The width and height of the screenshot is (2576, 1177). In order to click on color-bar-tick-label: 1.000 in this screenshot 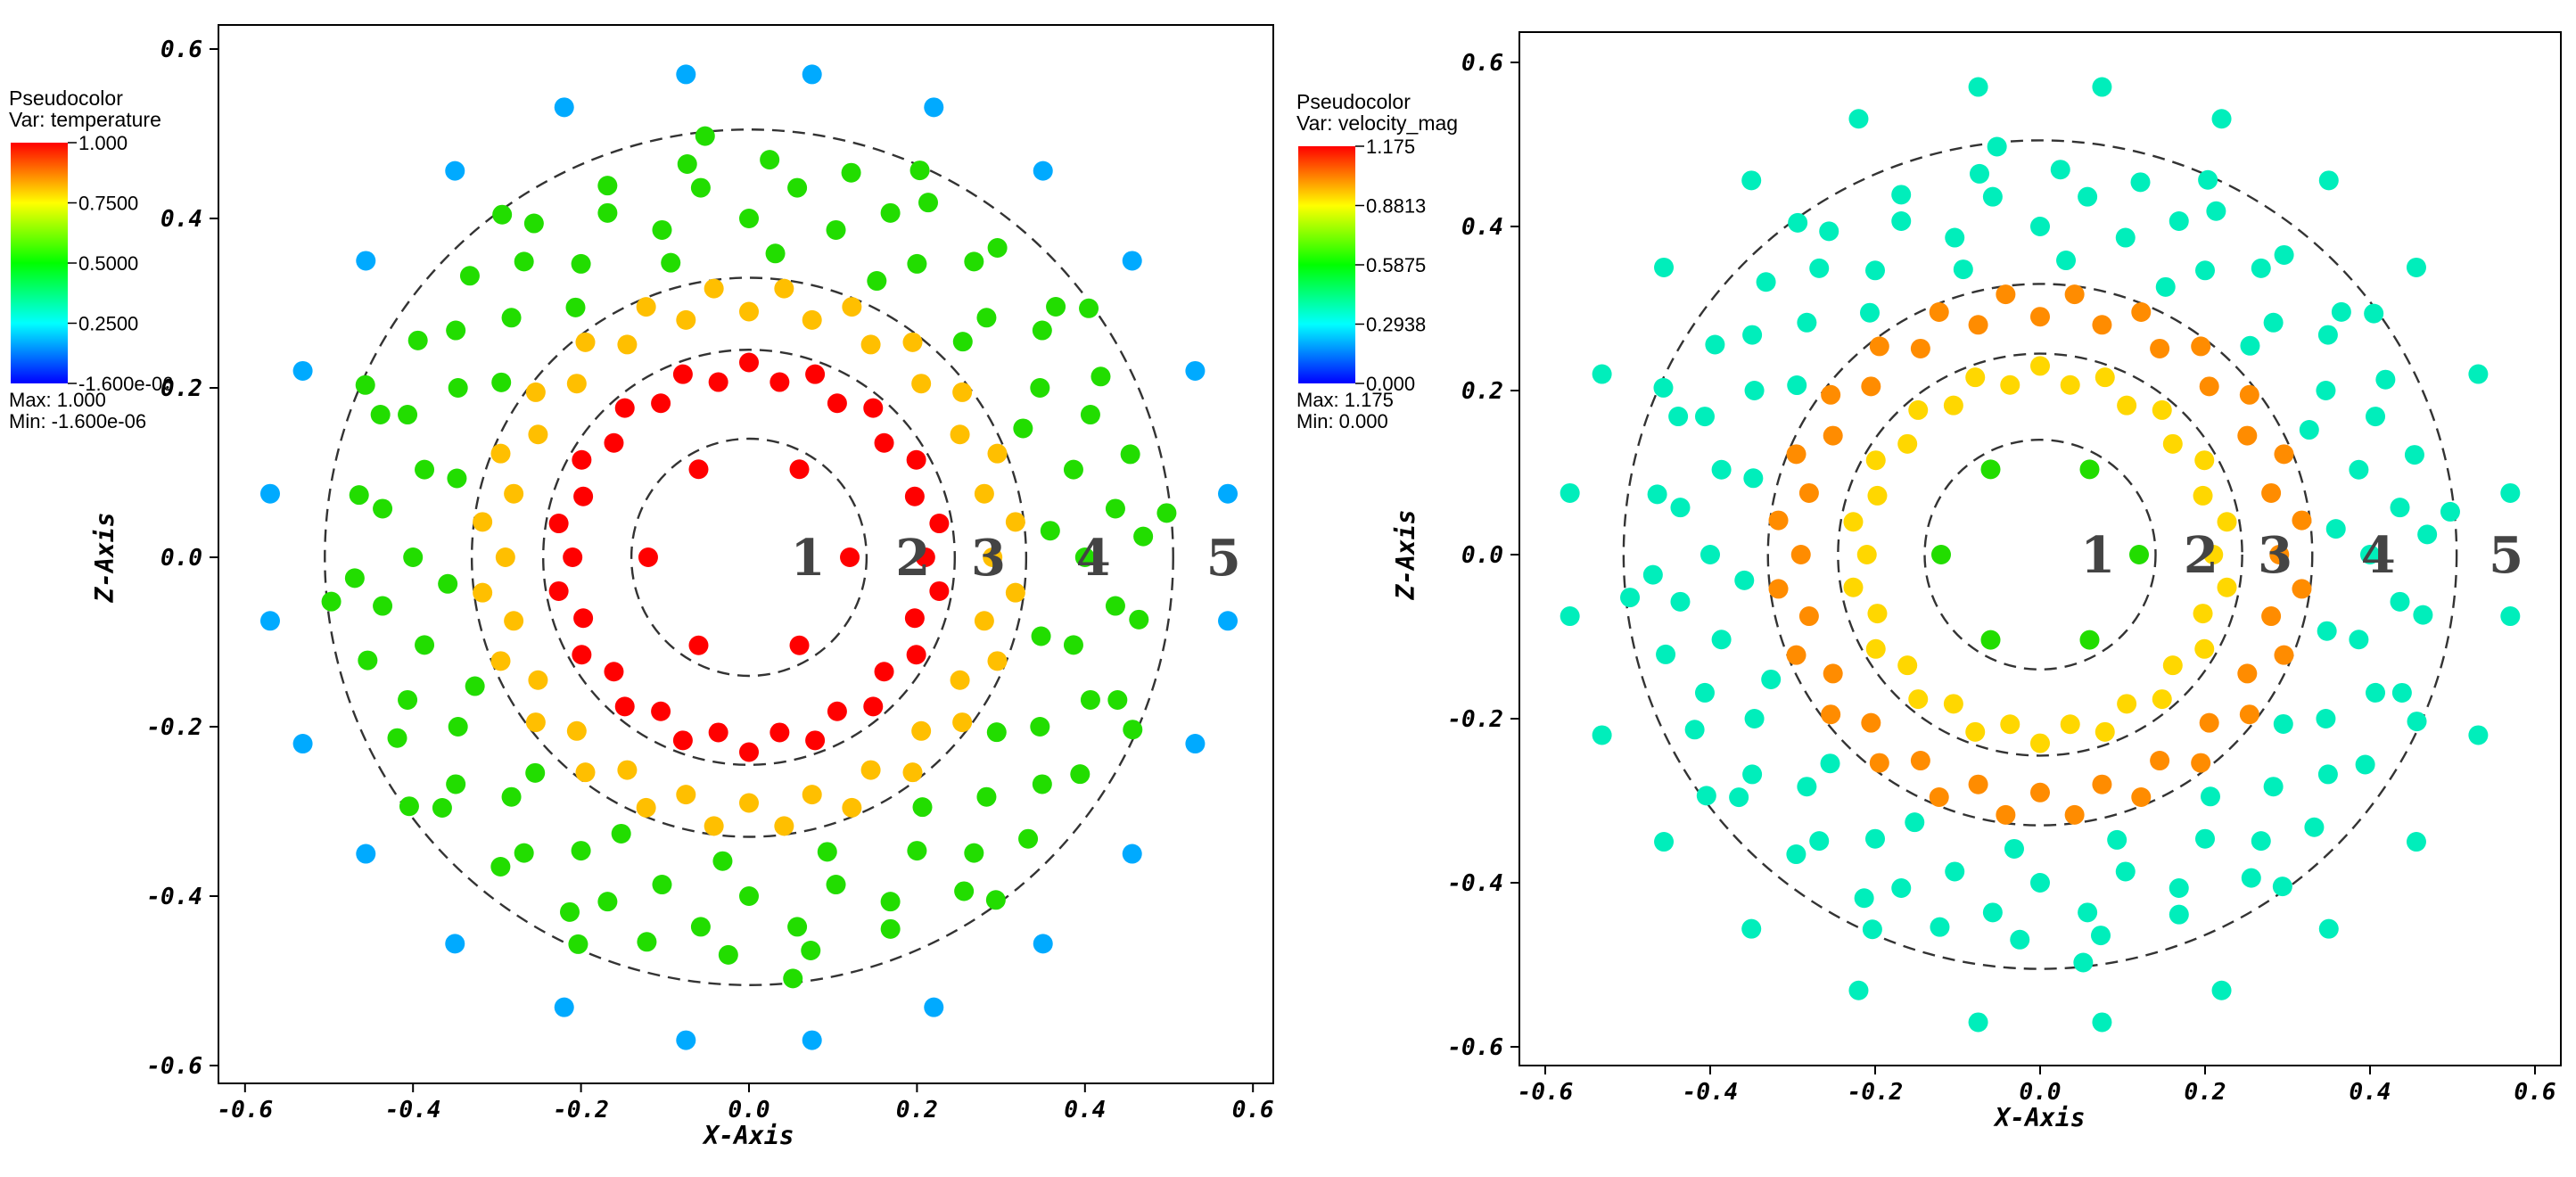, I will do `click(103, 143)`.